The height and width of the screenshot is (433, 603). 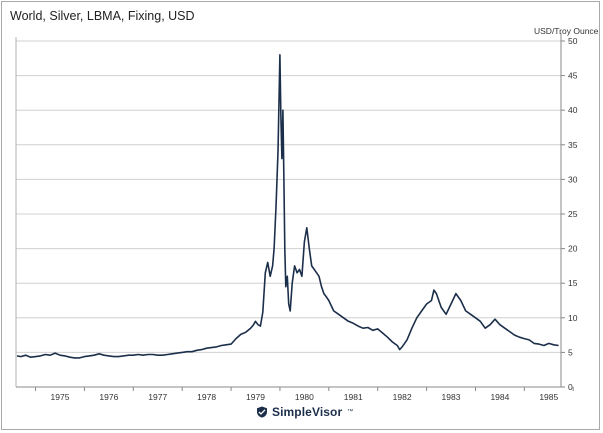 I want to click on y-axis-unit-label: USD/Troy Ounce, so click(x=566, y=31).